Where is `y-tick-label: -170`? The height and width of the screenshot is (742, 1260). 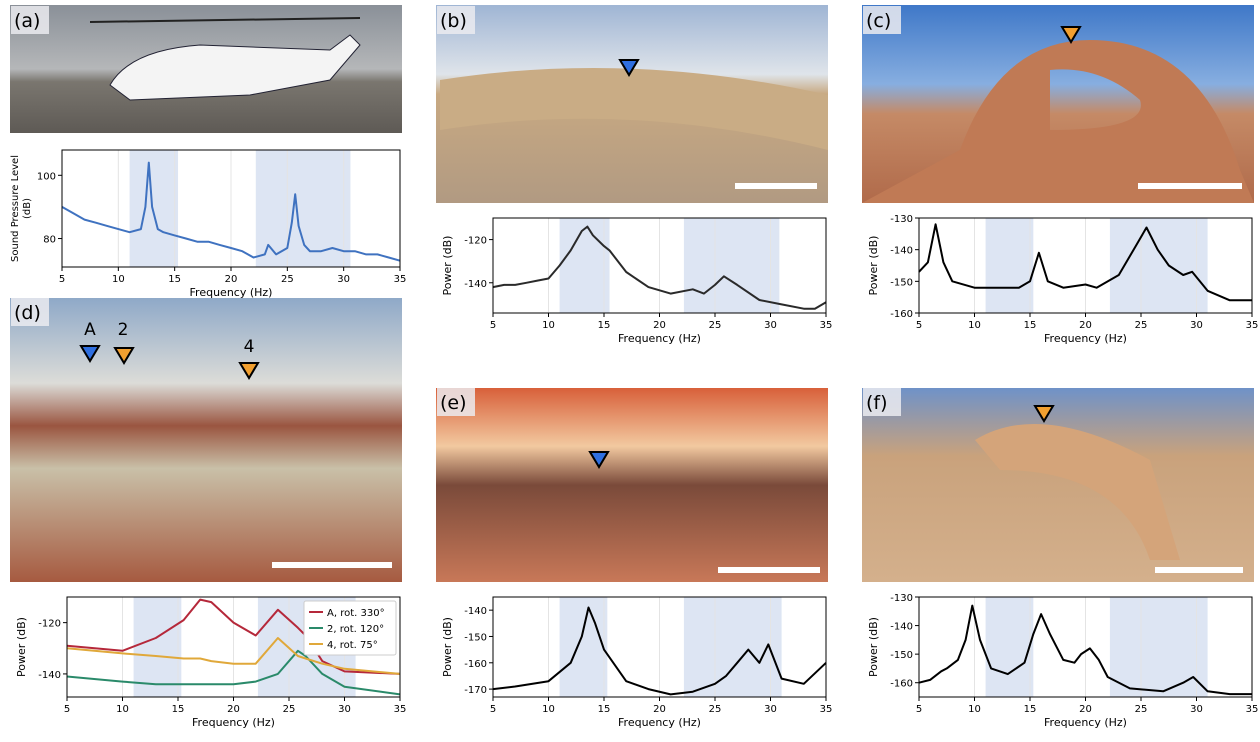
y-tick-label: -170 is located at coordinates (475, 690).